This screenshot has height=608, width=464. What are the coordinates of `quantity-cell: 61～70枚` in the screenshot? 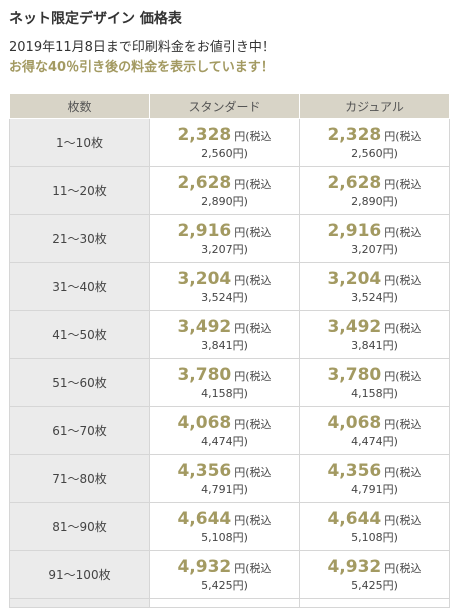 It's located at (79, 430).